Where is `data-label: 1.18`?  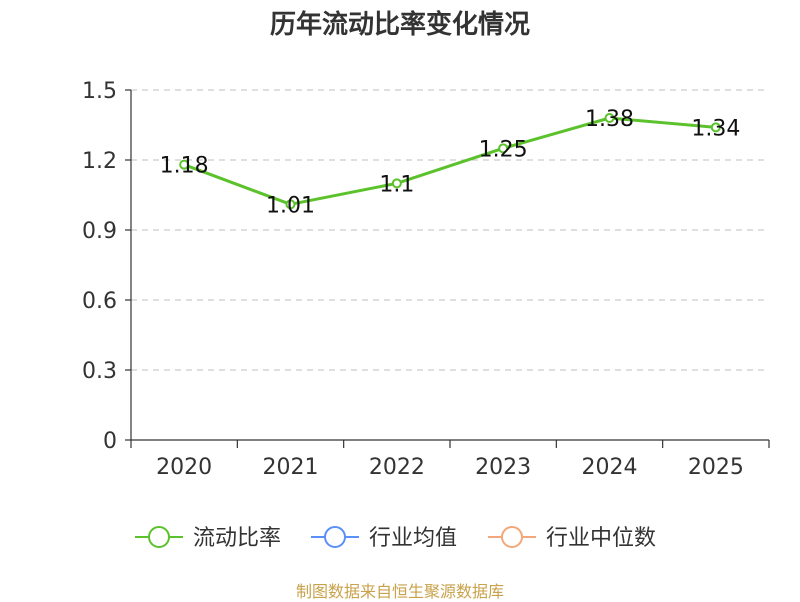
data-label: 1.18 is located at coordinates (184, 166).